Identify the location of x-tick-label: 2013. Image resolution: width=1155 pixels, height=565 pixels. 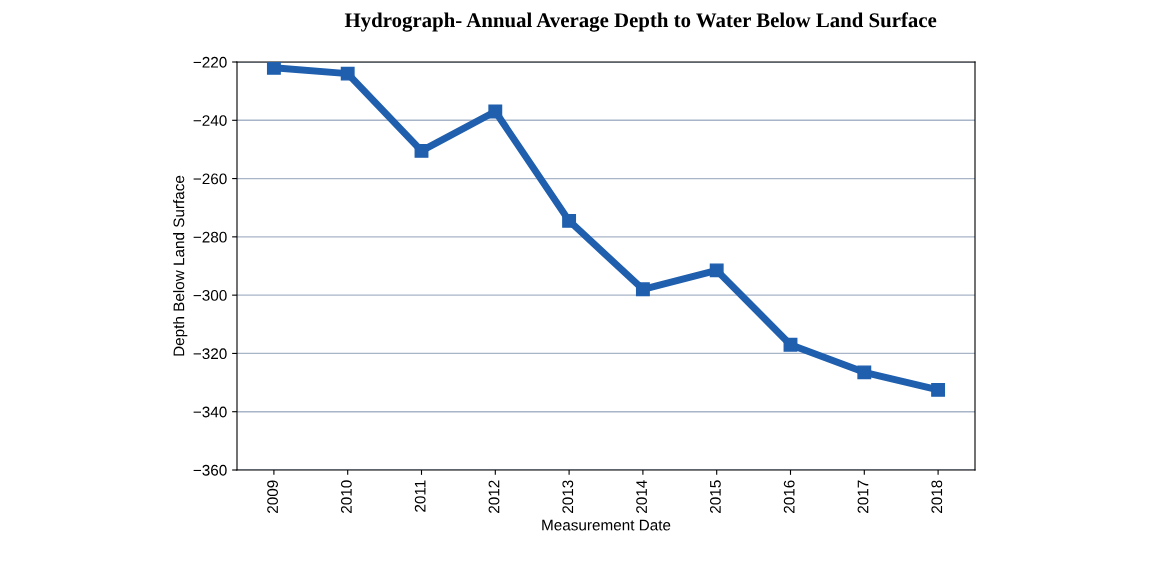
(568, 496).